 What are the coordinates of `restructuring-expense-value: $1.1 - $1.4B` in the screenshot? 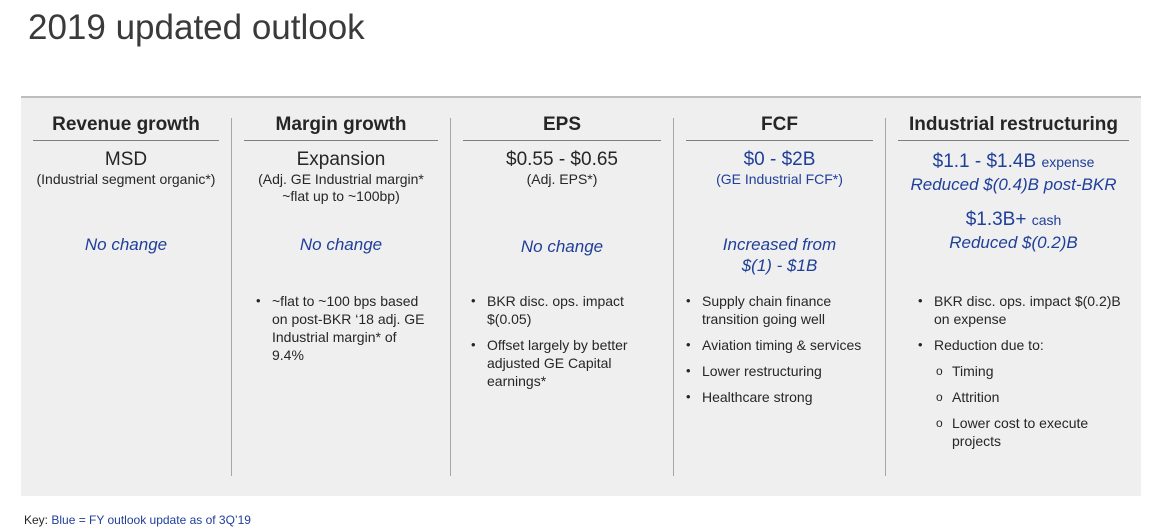 It's located at (984, 161).